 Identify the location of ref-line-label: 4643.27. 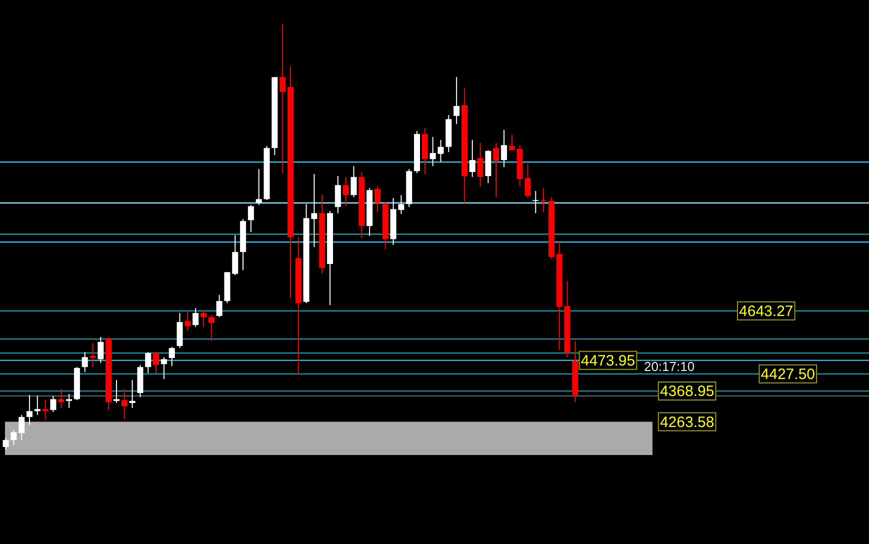
(766, 311).